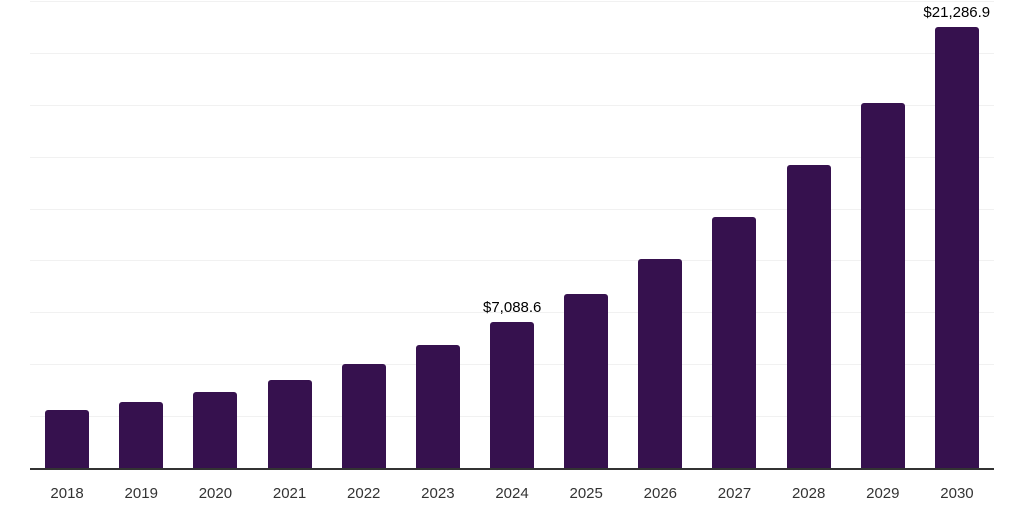 This screenshot has height=512, width=1024. What do you see at coordinates (364, 493) in the screenshot?
I see `x-tick-label-2022: 2022` at bounding box center [364, 493].